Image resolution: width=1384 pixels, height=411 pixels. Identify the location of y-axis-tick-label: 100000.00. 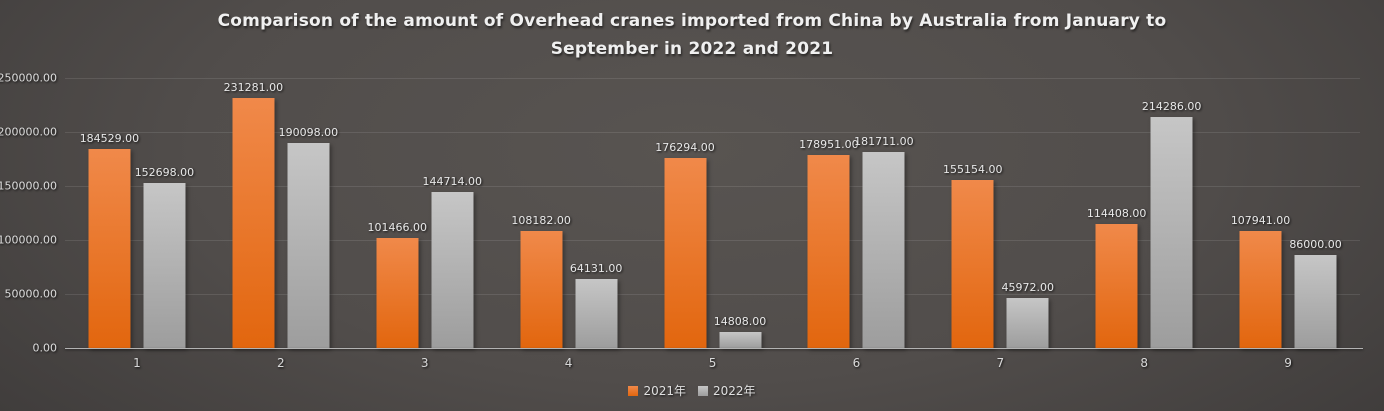
(28, 240).